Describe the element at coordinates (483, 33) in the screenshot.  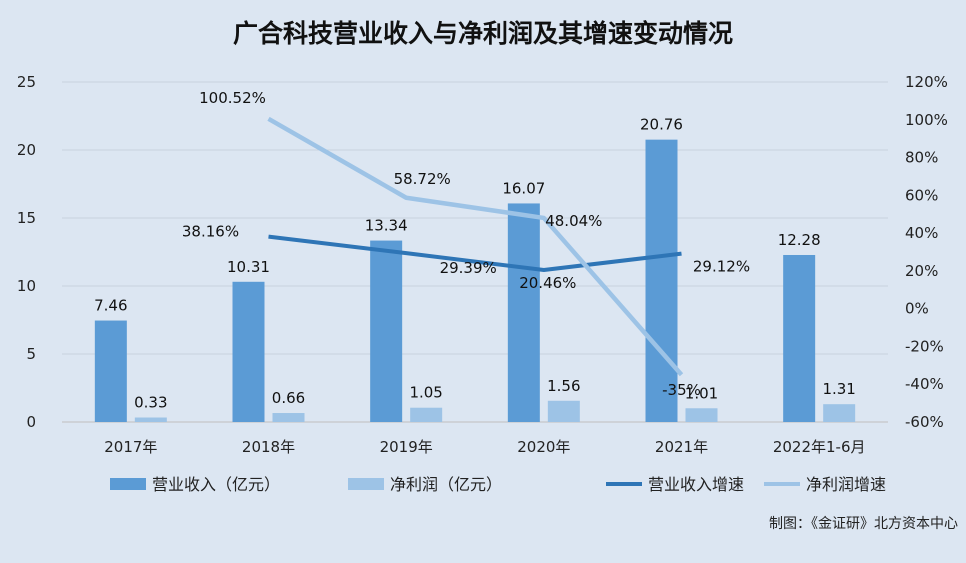
I see `chart-title: 广合科技营业收入与净利润及其增速变动情况` at that location.